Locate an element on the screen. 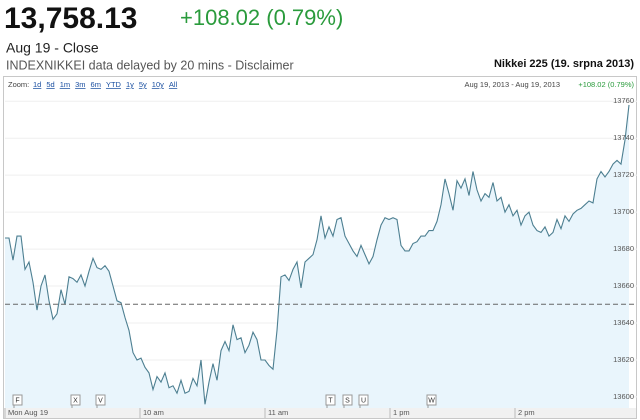 The image size is (640, 420). x-tick-label: 2 pm is located at coordinates (526, 412).